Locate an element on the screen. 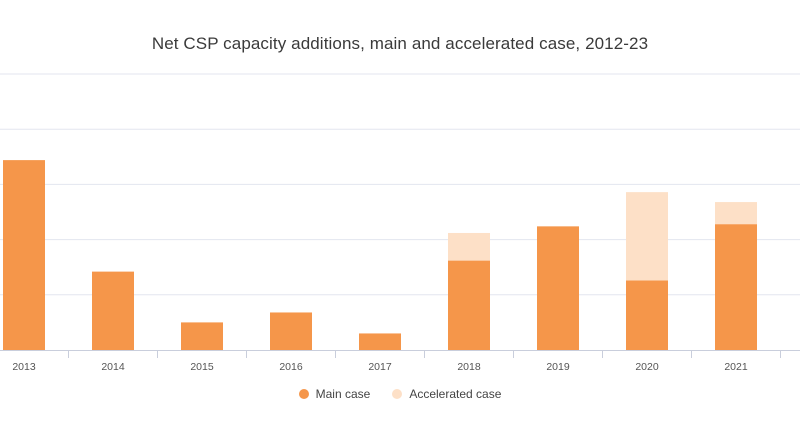 This screenshot has width=800, height=445. bar-main-case-2019 is located at coordinates (558, 288).